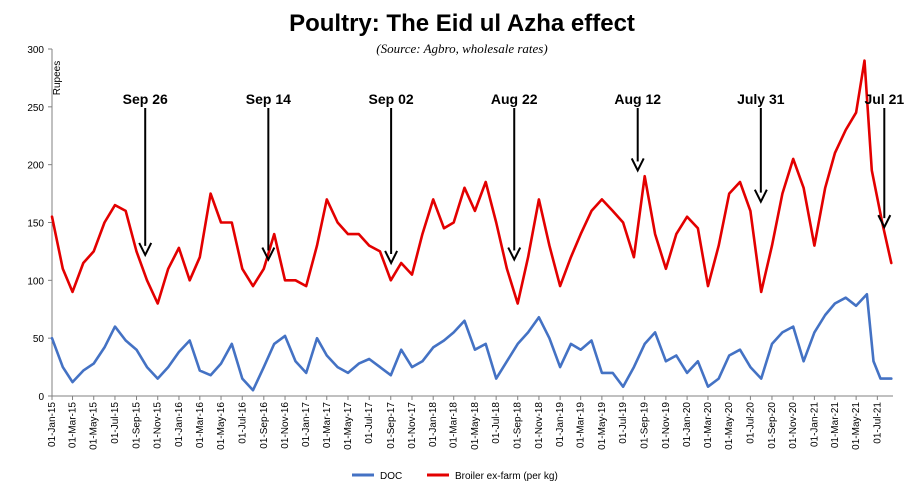 The width and height of the screenshot is (924, 496). What do you see at coordinates (506, 476) in the screenshot?
I see `legend-label-broiler: Broiler ex-farm (per kg)` at bounding box center [506, 476].